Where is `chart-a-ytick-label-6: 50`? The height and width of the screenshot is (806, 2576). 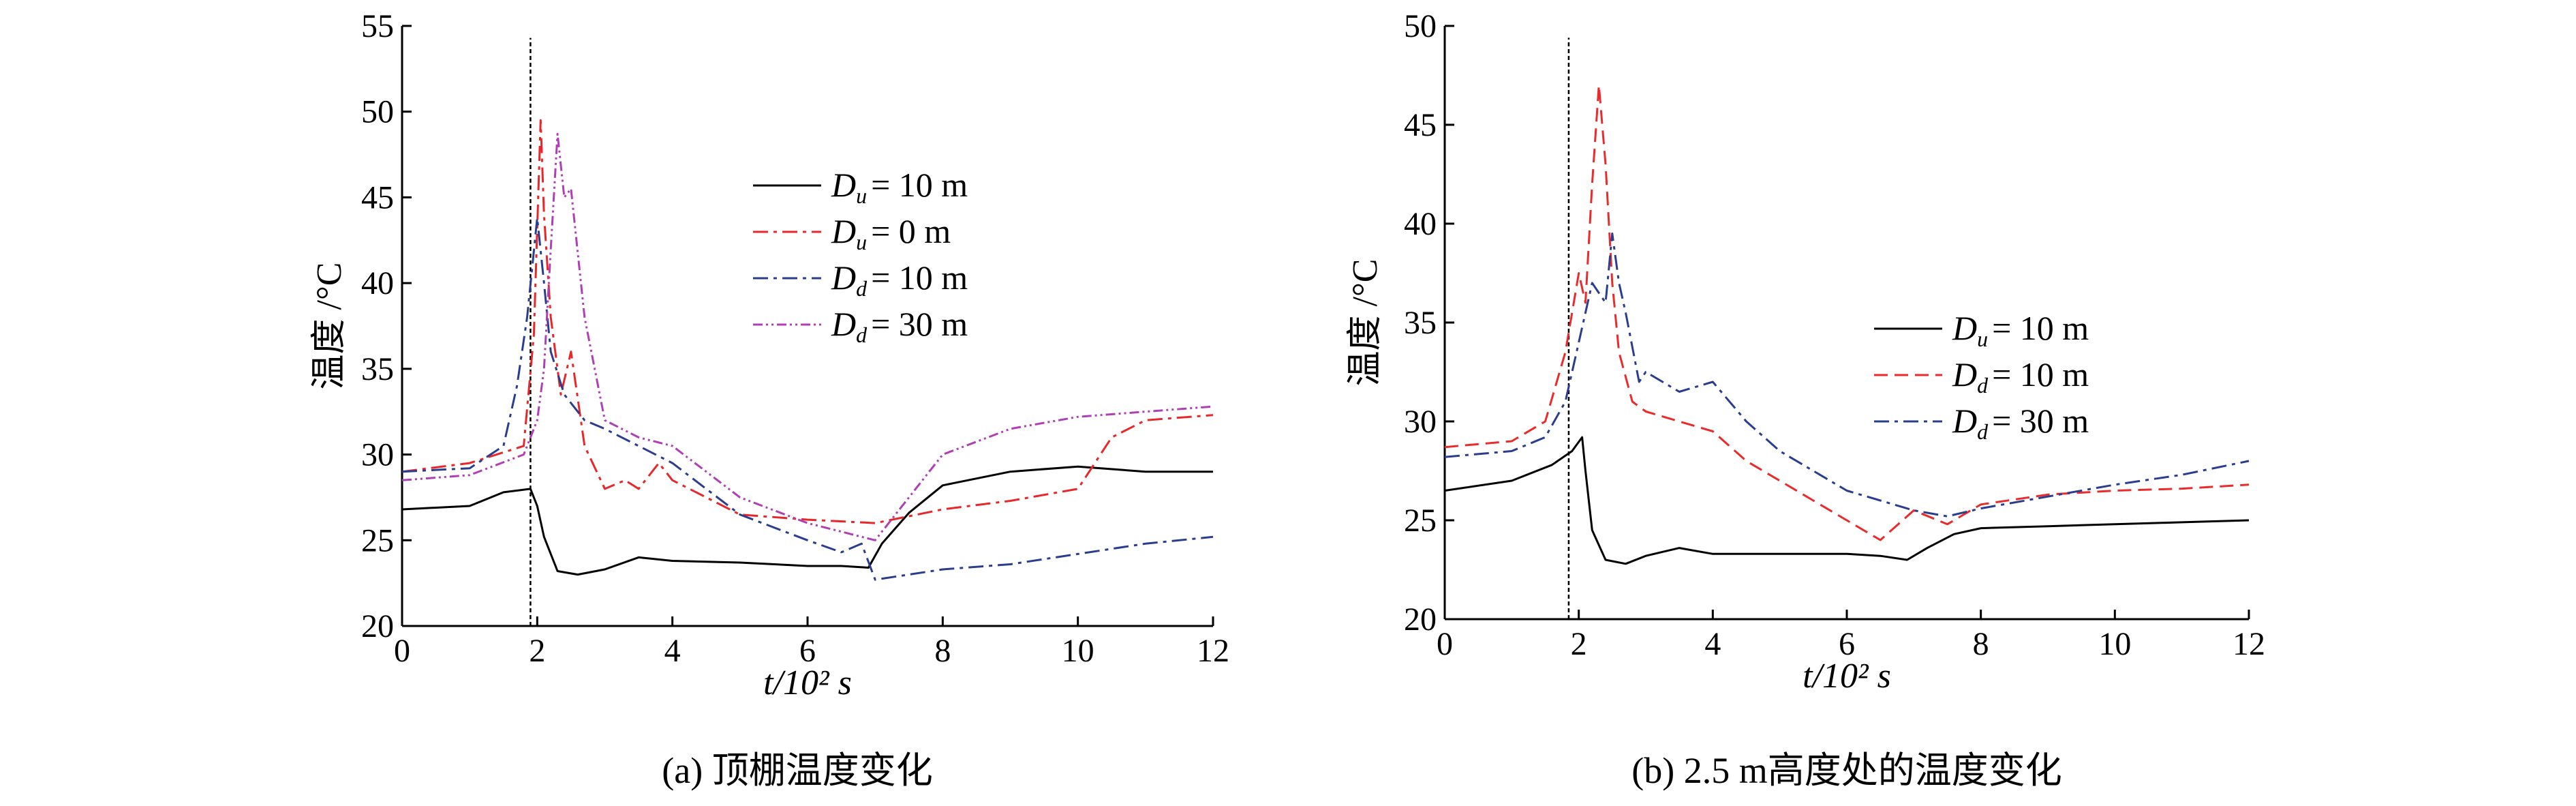 chart-a-ytick-label-6: 50 is located at coordinates (377, 112).